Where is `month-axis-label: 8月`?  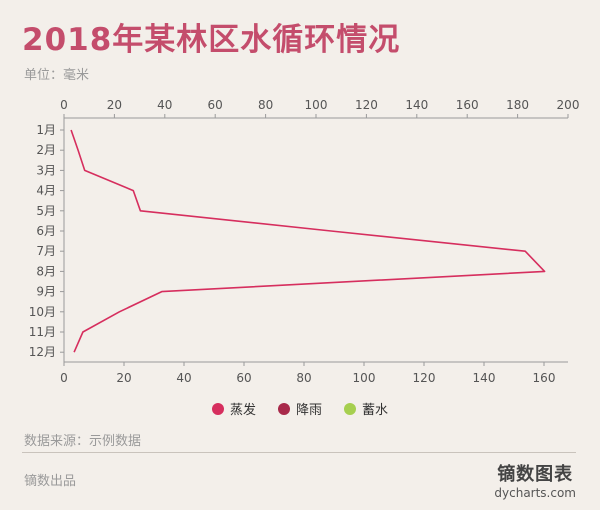
month-axis-label: 8月 is located at coordinates (46, 271).